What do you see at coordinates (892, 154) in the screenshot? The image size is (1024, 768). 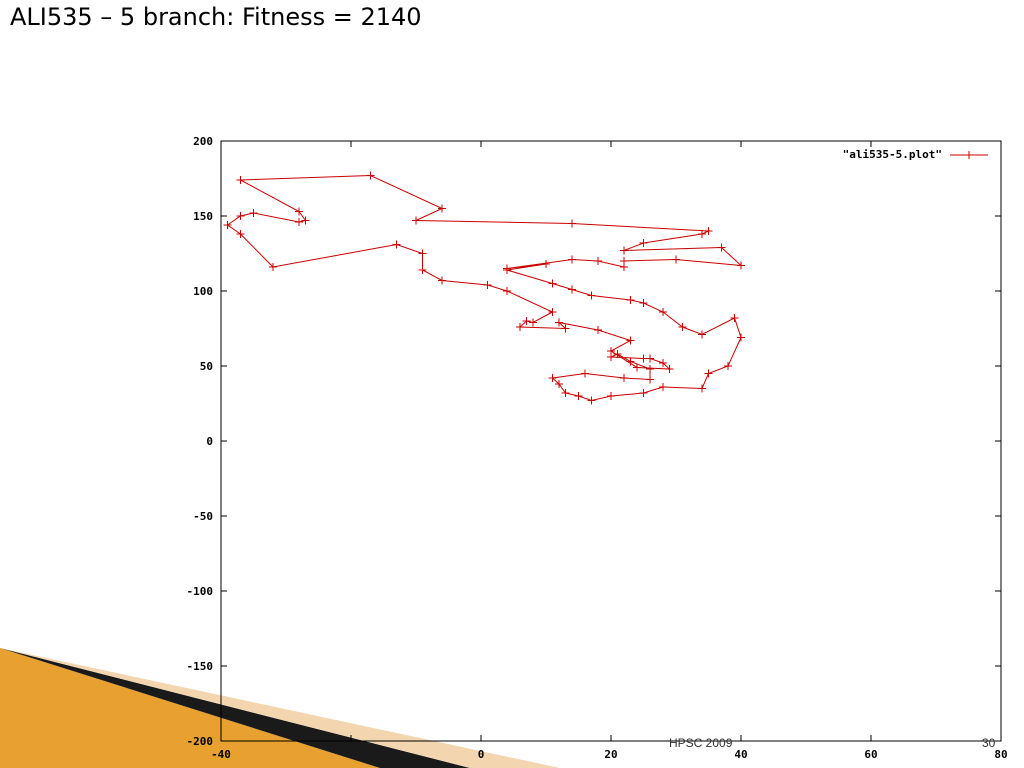 I see `legend-label: "ali535-5.plot"` at bounding box center [892, 154].